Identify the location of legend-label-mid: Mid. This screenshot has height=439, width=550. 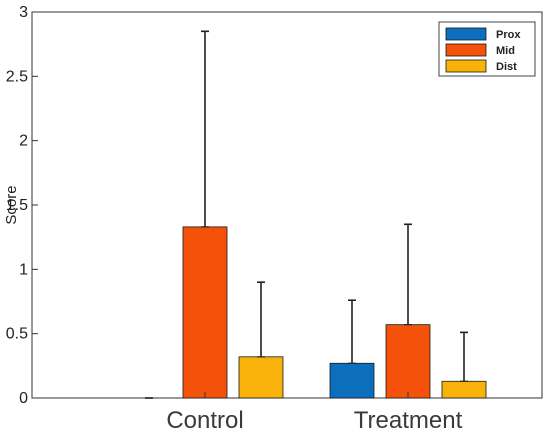
(505, 51).